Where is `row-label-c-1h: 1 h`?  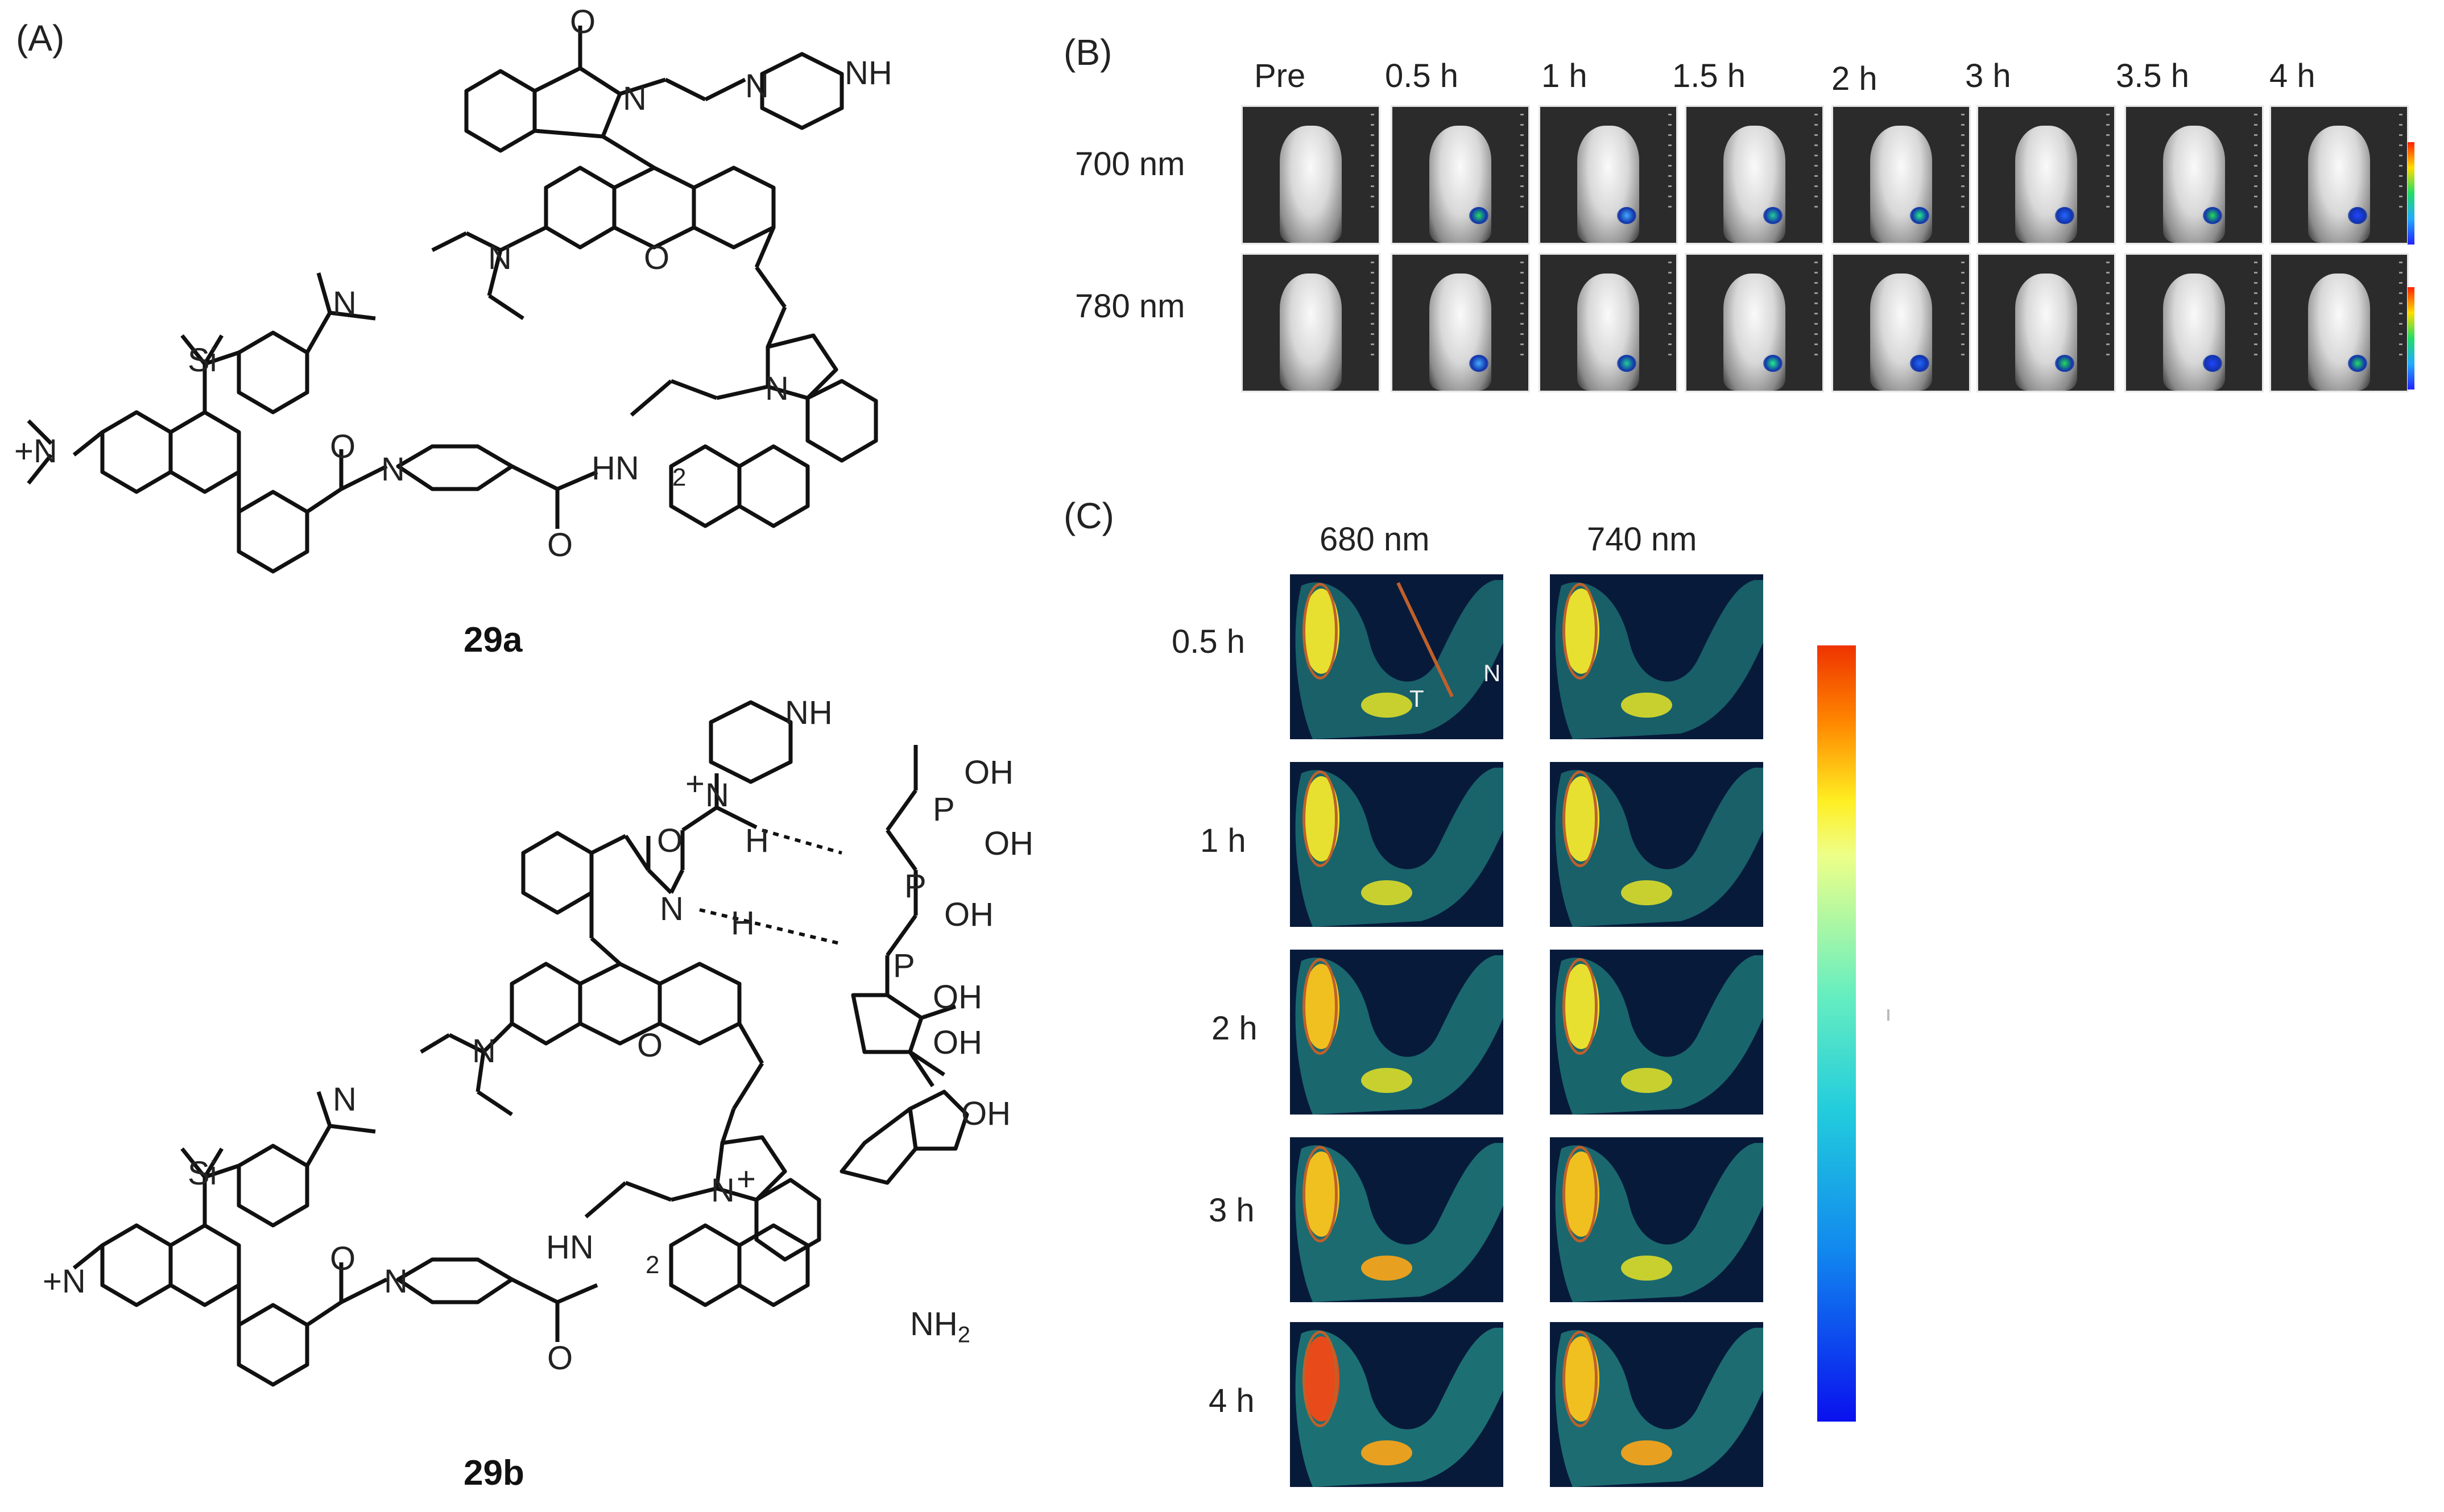 row-label-c-1h: 1 h is located at coordinates (1223, 840).